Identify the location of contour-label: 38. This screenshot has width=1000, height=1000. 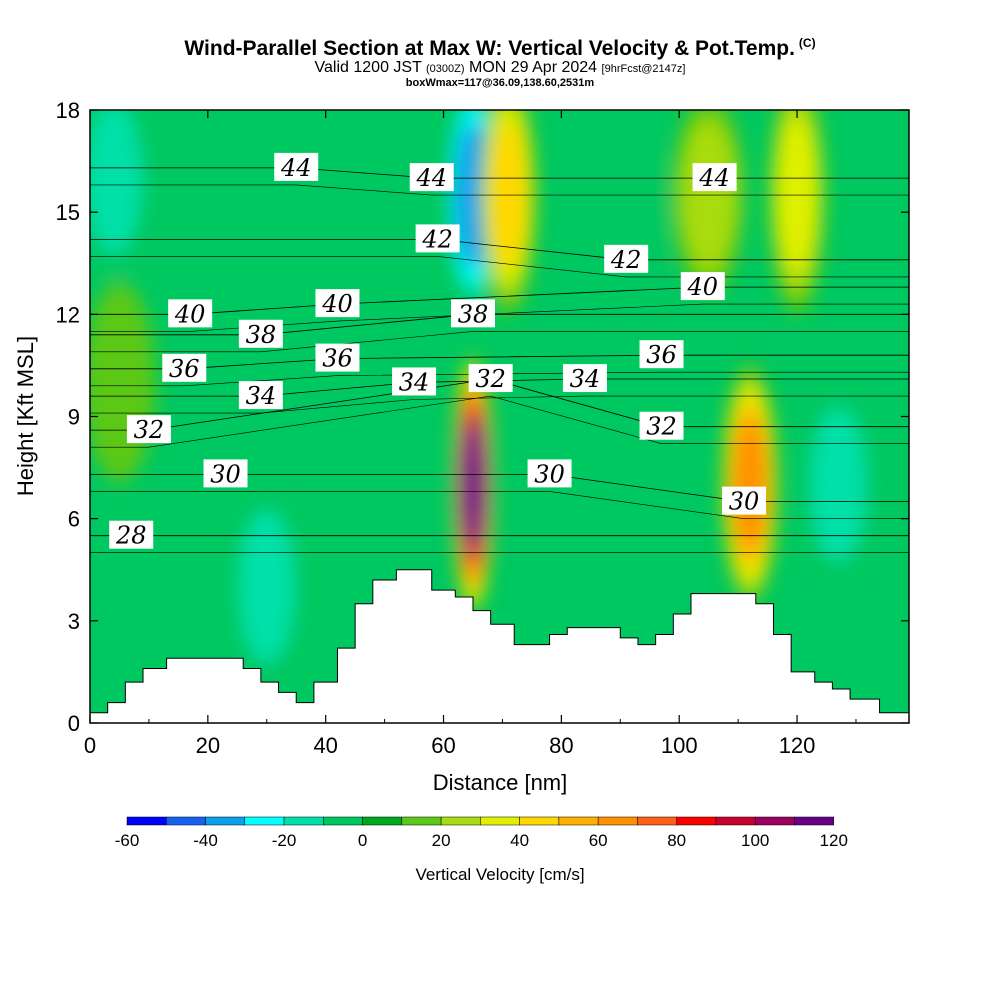
(260, 334).